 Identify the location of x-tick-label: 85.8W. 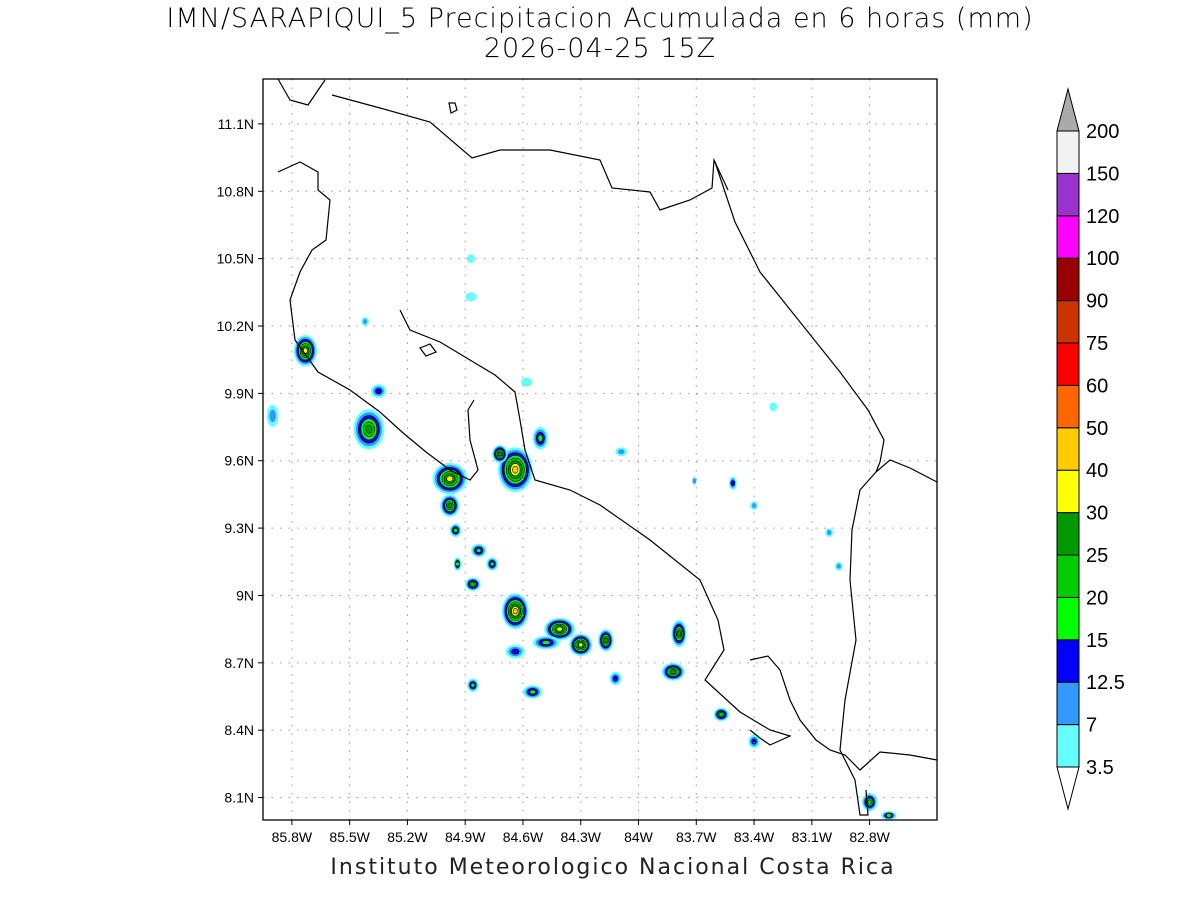
(292, 837).